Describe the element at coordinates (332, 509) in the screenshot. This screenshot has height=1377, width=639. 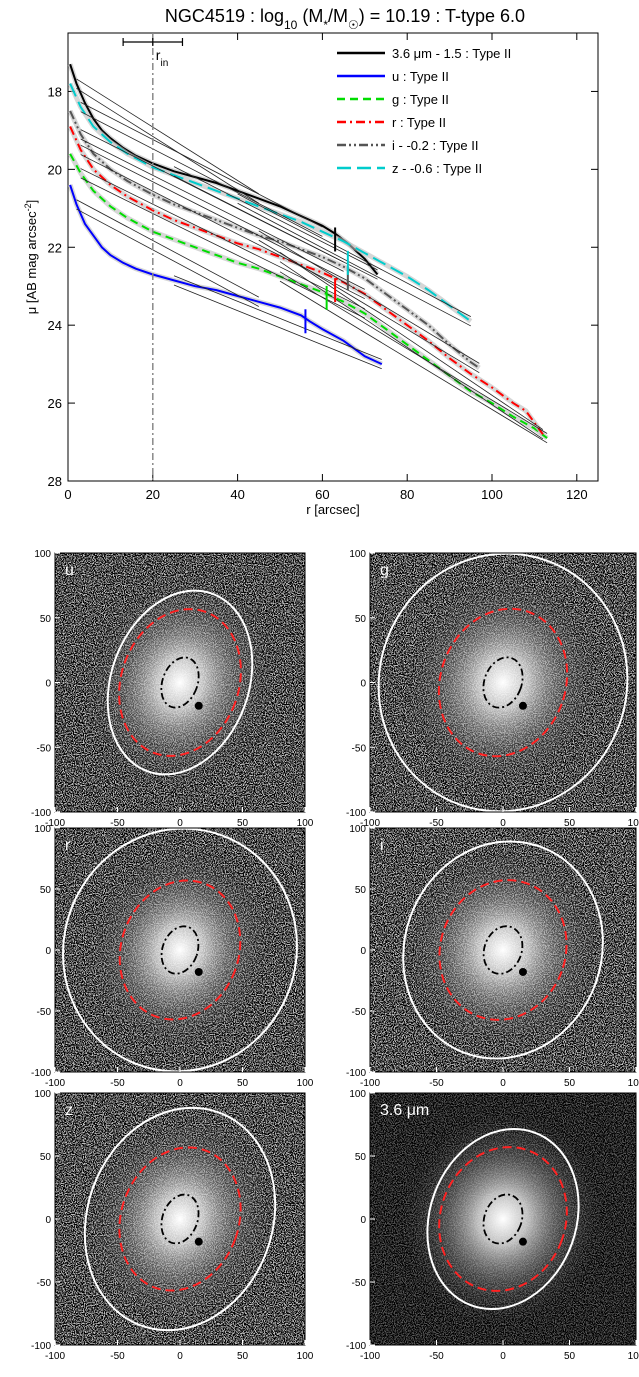
I see `x-axis-label: r [arcsec]` at that location.